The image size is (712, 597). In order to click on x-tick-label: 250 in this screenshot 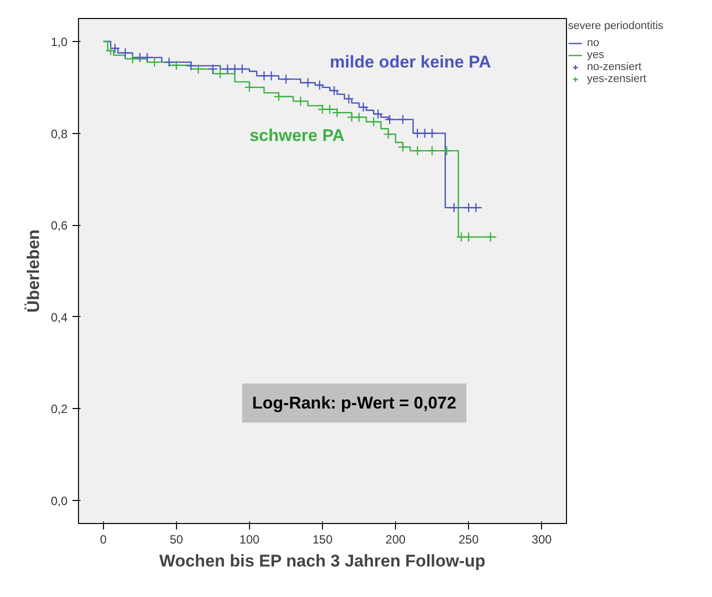, I will do `click(468, 539)`.